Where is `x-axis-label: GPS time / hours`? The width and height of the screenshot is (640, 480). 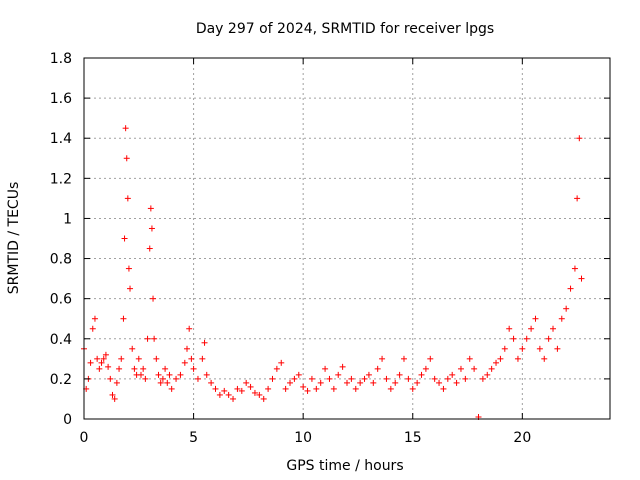
x-axis-label: GPS time / hours is located at coordinates (344, 466).